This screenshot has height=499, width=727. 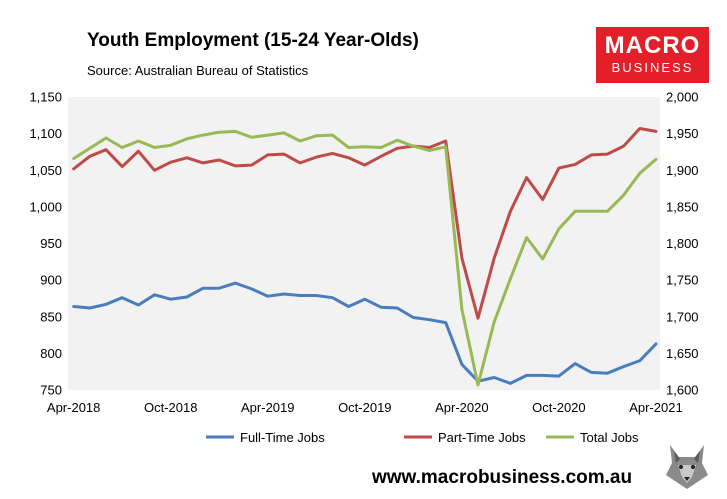 I want to click on left-tick-label: 1,050, so click(x=45, y=170).